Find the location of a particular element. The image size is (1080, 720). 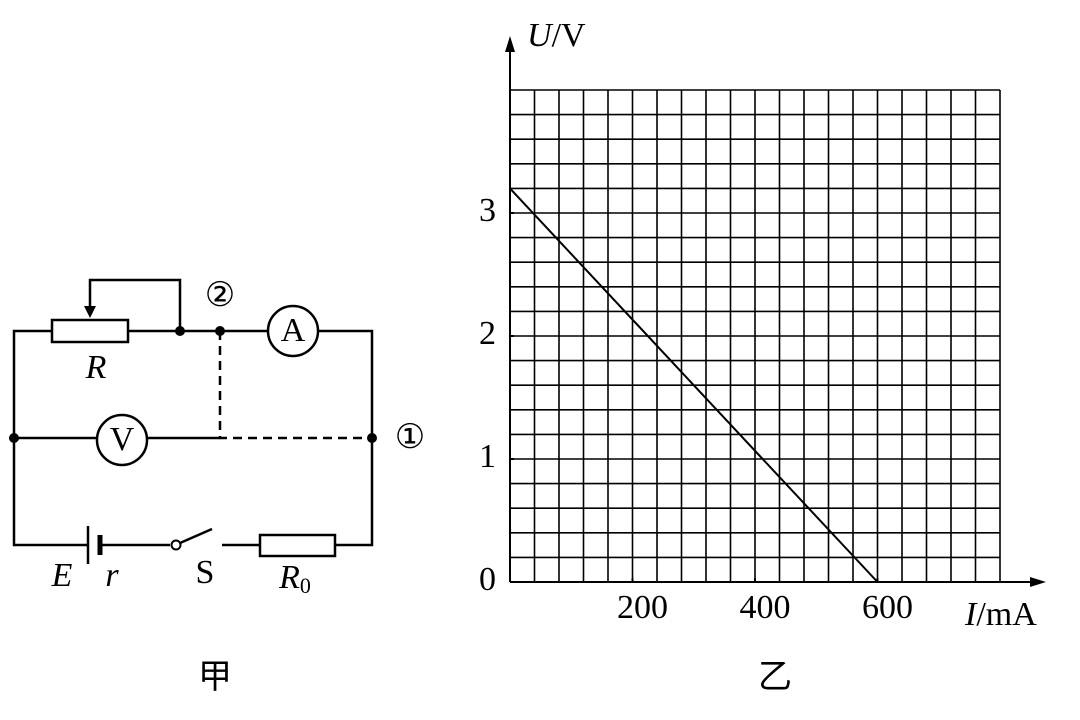

label: I is located at coordinates (971, 614).